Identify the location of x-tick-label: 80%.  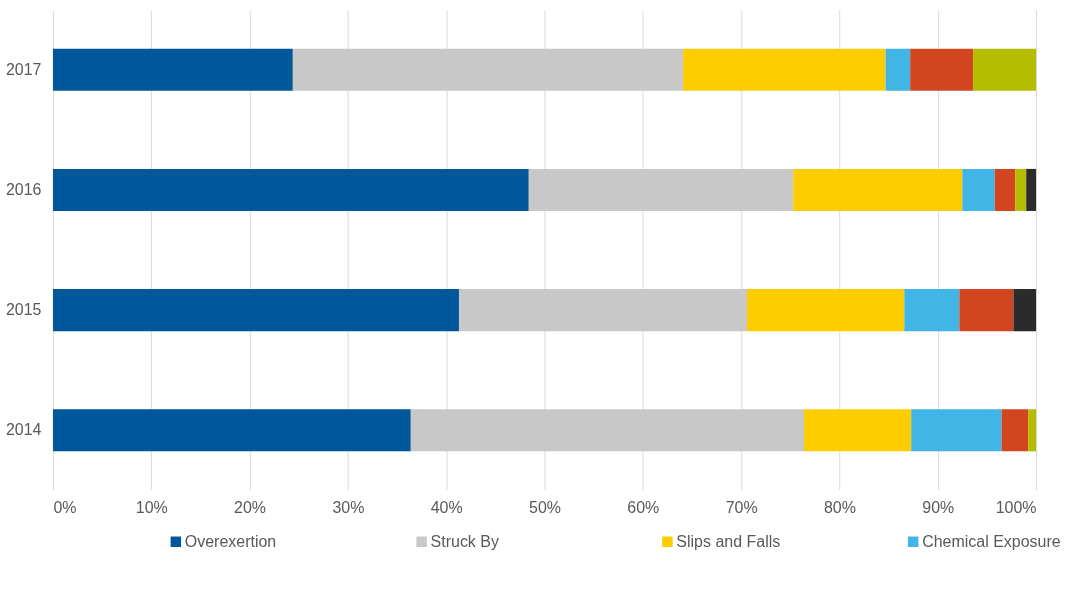
(839, 508).